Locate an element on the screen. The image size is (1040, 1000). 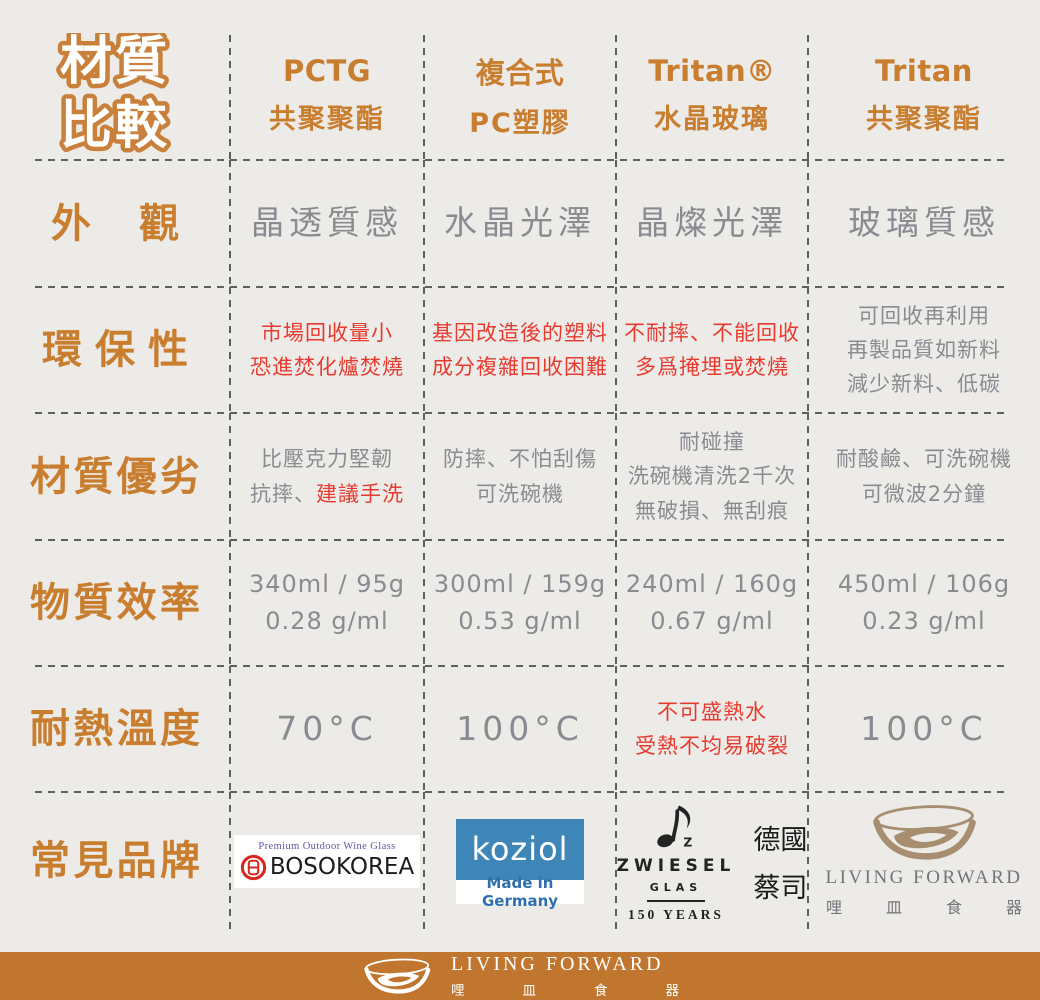
warning-text: 基因改造後的塑料 is located at coordinates (520, 332).